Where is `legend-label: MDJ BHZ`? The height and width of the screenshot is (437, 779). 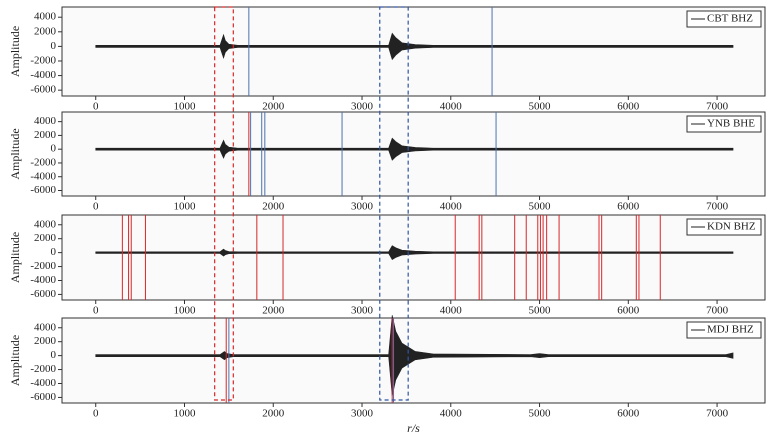 legend-label: MDJ BHZ is located at coordinates (730, 330).